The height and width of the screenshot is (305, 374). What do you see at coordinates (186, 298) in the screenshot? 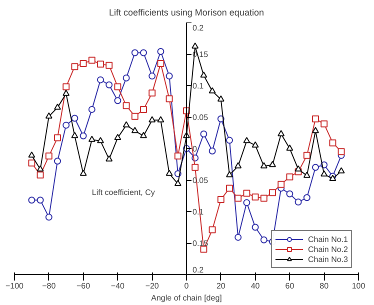
I see `x-axis-title: Angle of chain [deg]` at bounding box center [186, 298].